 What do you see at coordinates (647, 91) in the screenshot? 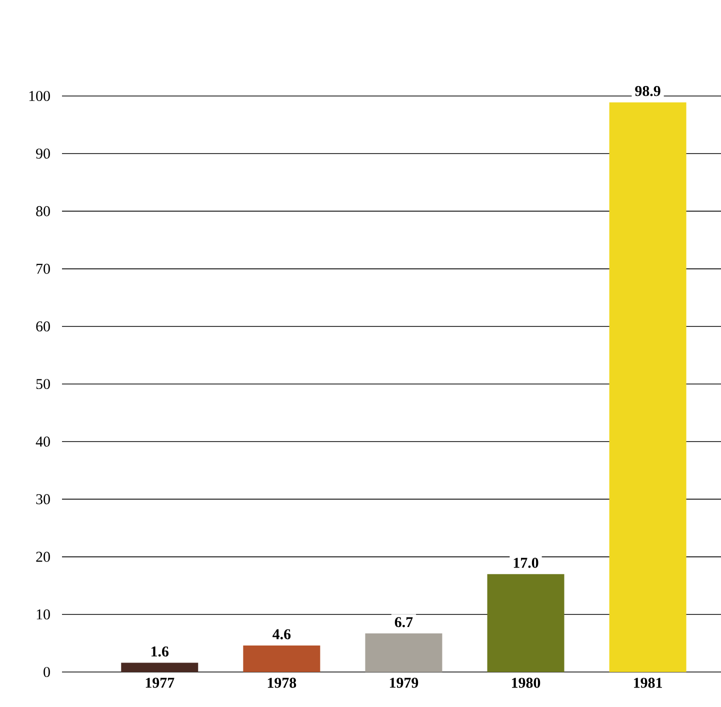
I see `data-label: 98.9` at bounding box center [647, 91].